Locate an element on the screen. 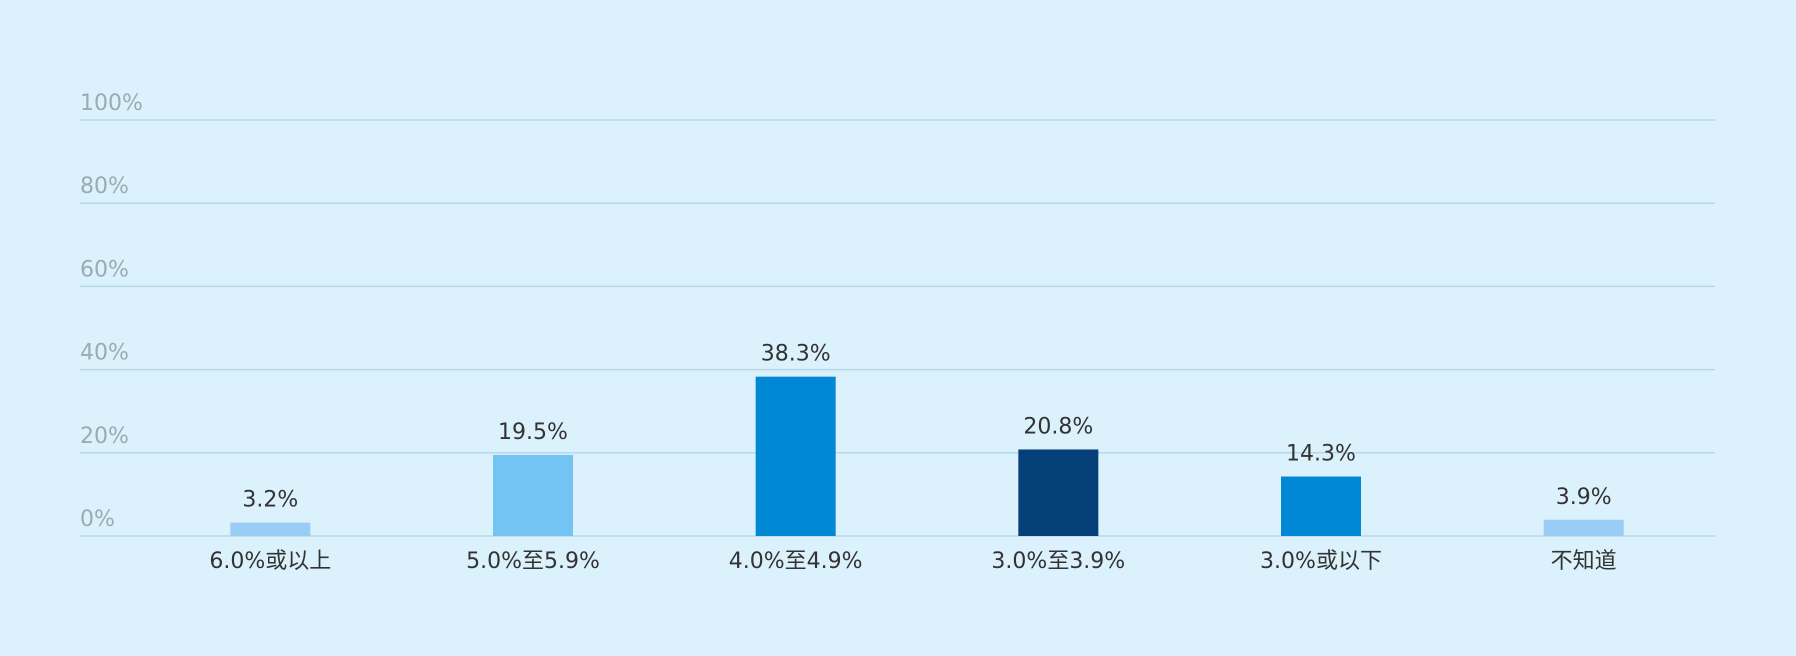 This screenshot has height=656, width=1796. y-tick-label: 20% is located at coordinates (104, 436).